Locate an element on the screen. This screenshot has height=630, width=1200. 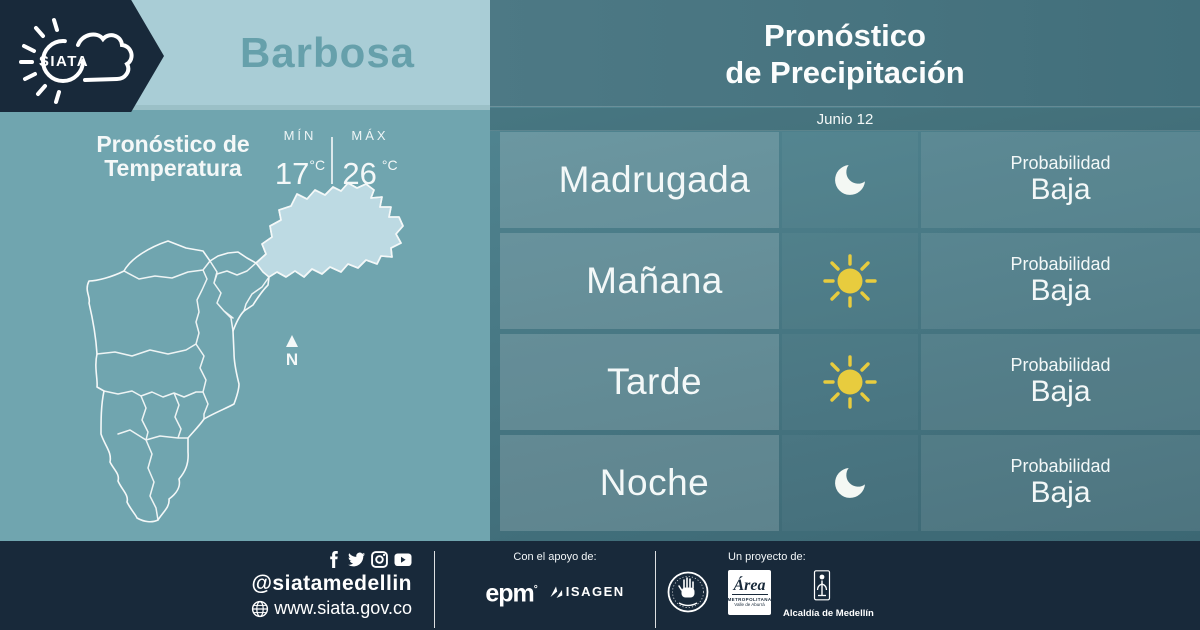
siata-sun-cloud-logo-icon: SIATA is located at coordinates (76, 61).